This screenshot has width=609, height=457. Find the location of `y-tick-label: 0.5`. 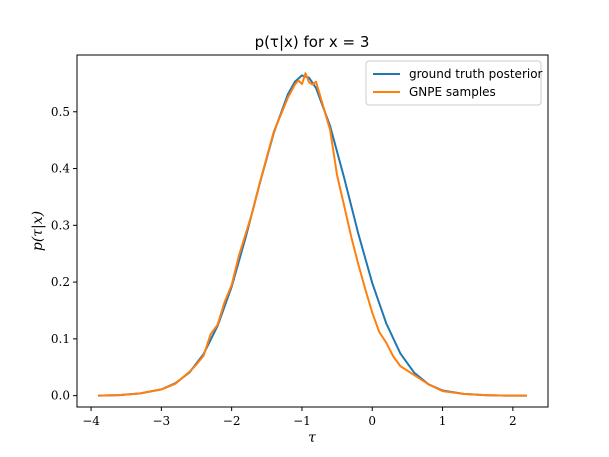

y-tick-label: 0.5 is located at coordinates (60, 112).